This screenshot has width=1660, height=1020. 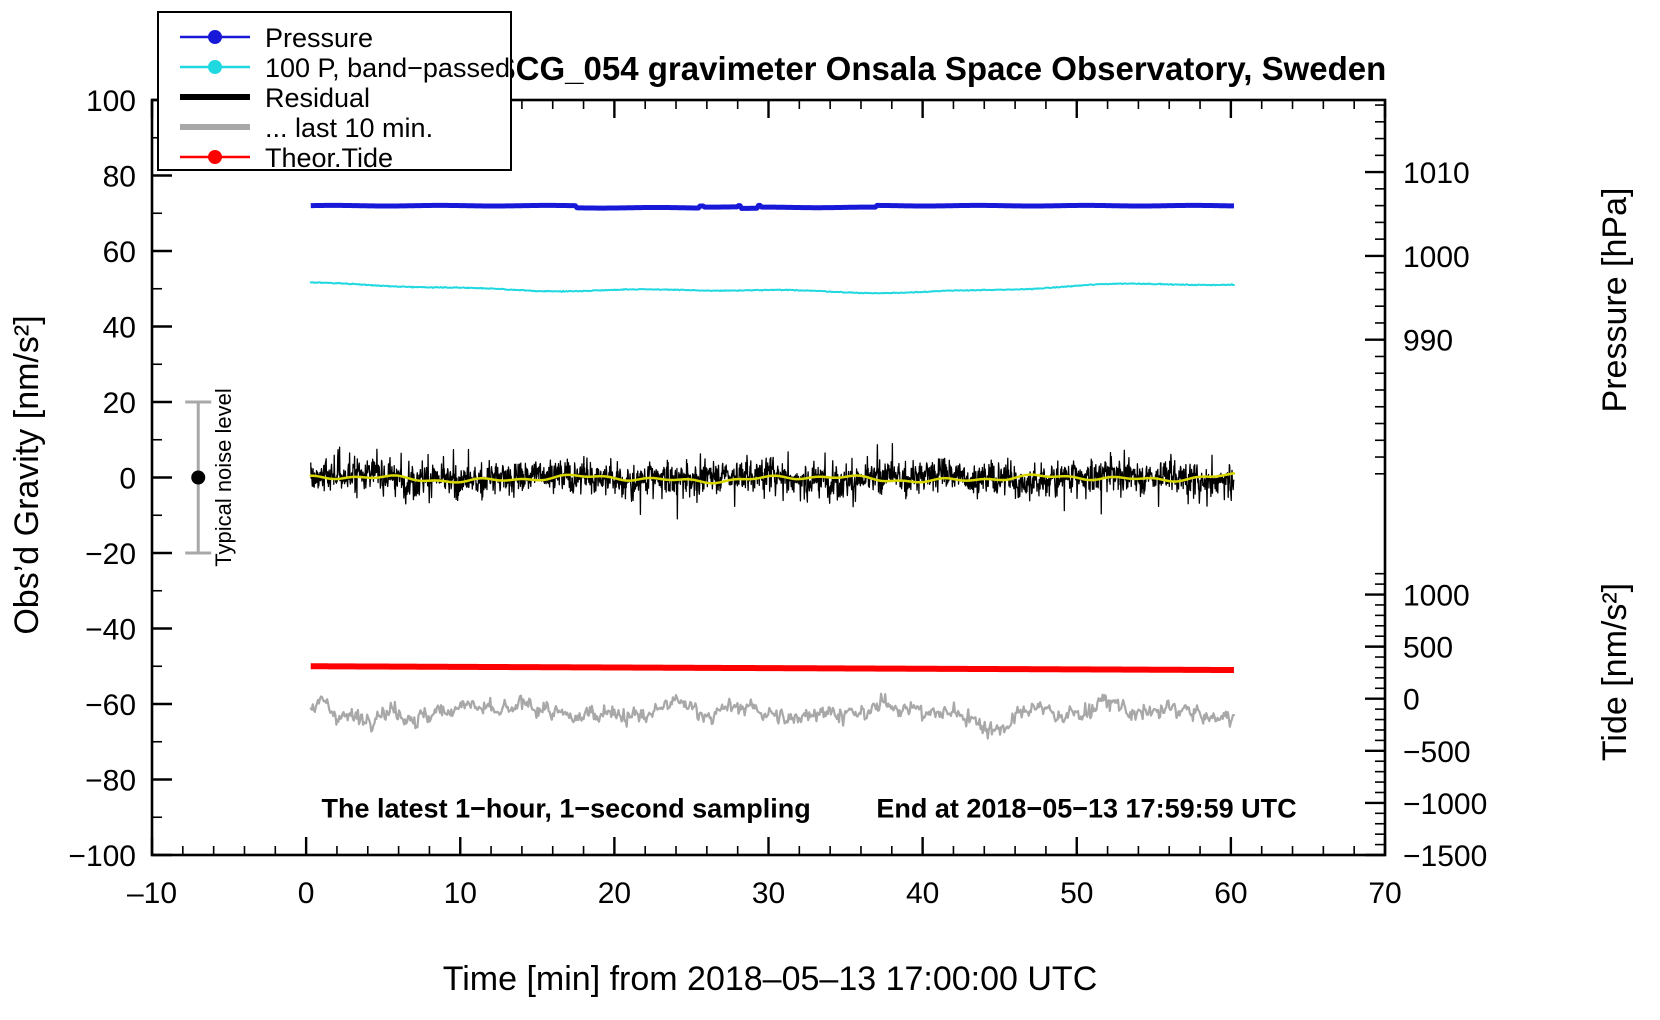 I want to click on x-axis-title: Time [min] from 2018‒05‒13 17:00:00 UTC, so click(x=770, y=979).